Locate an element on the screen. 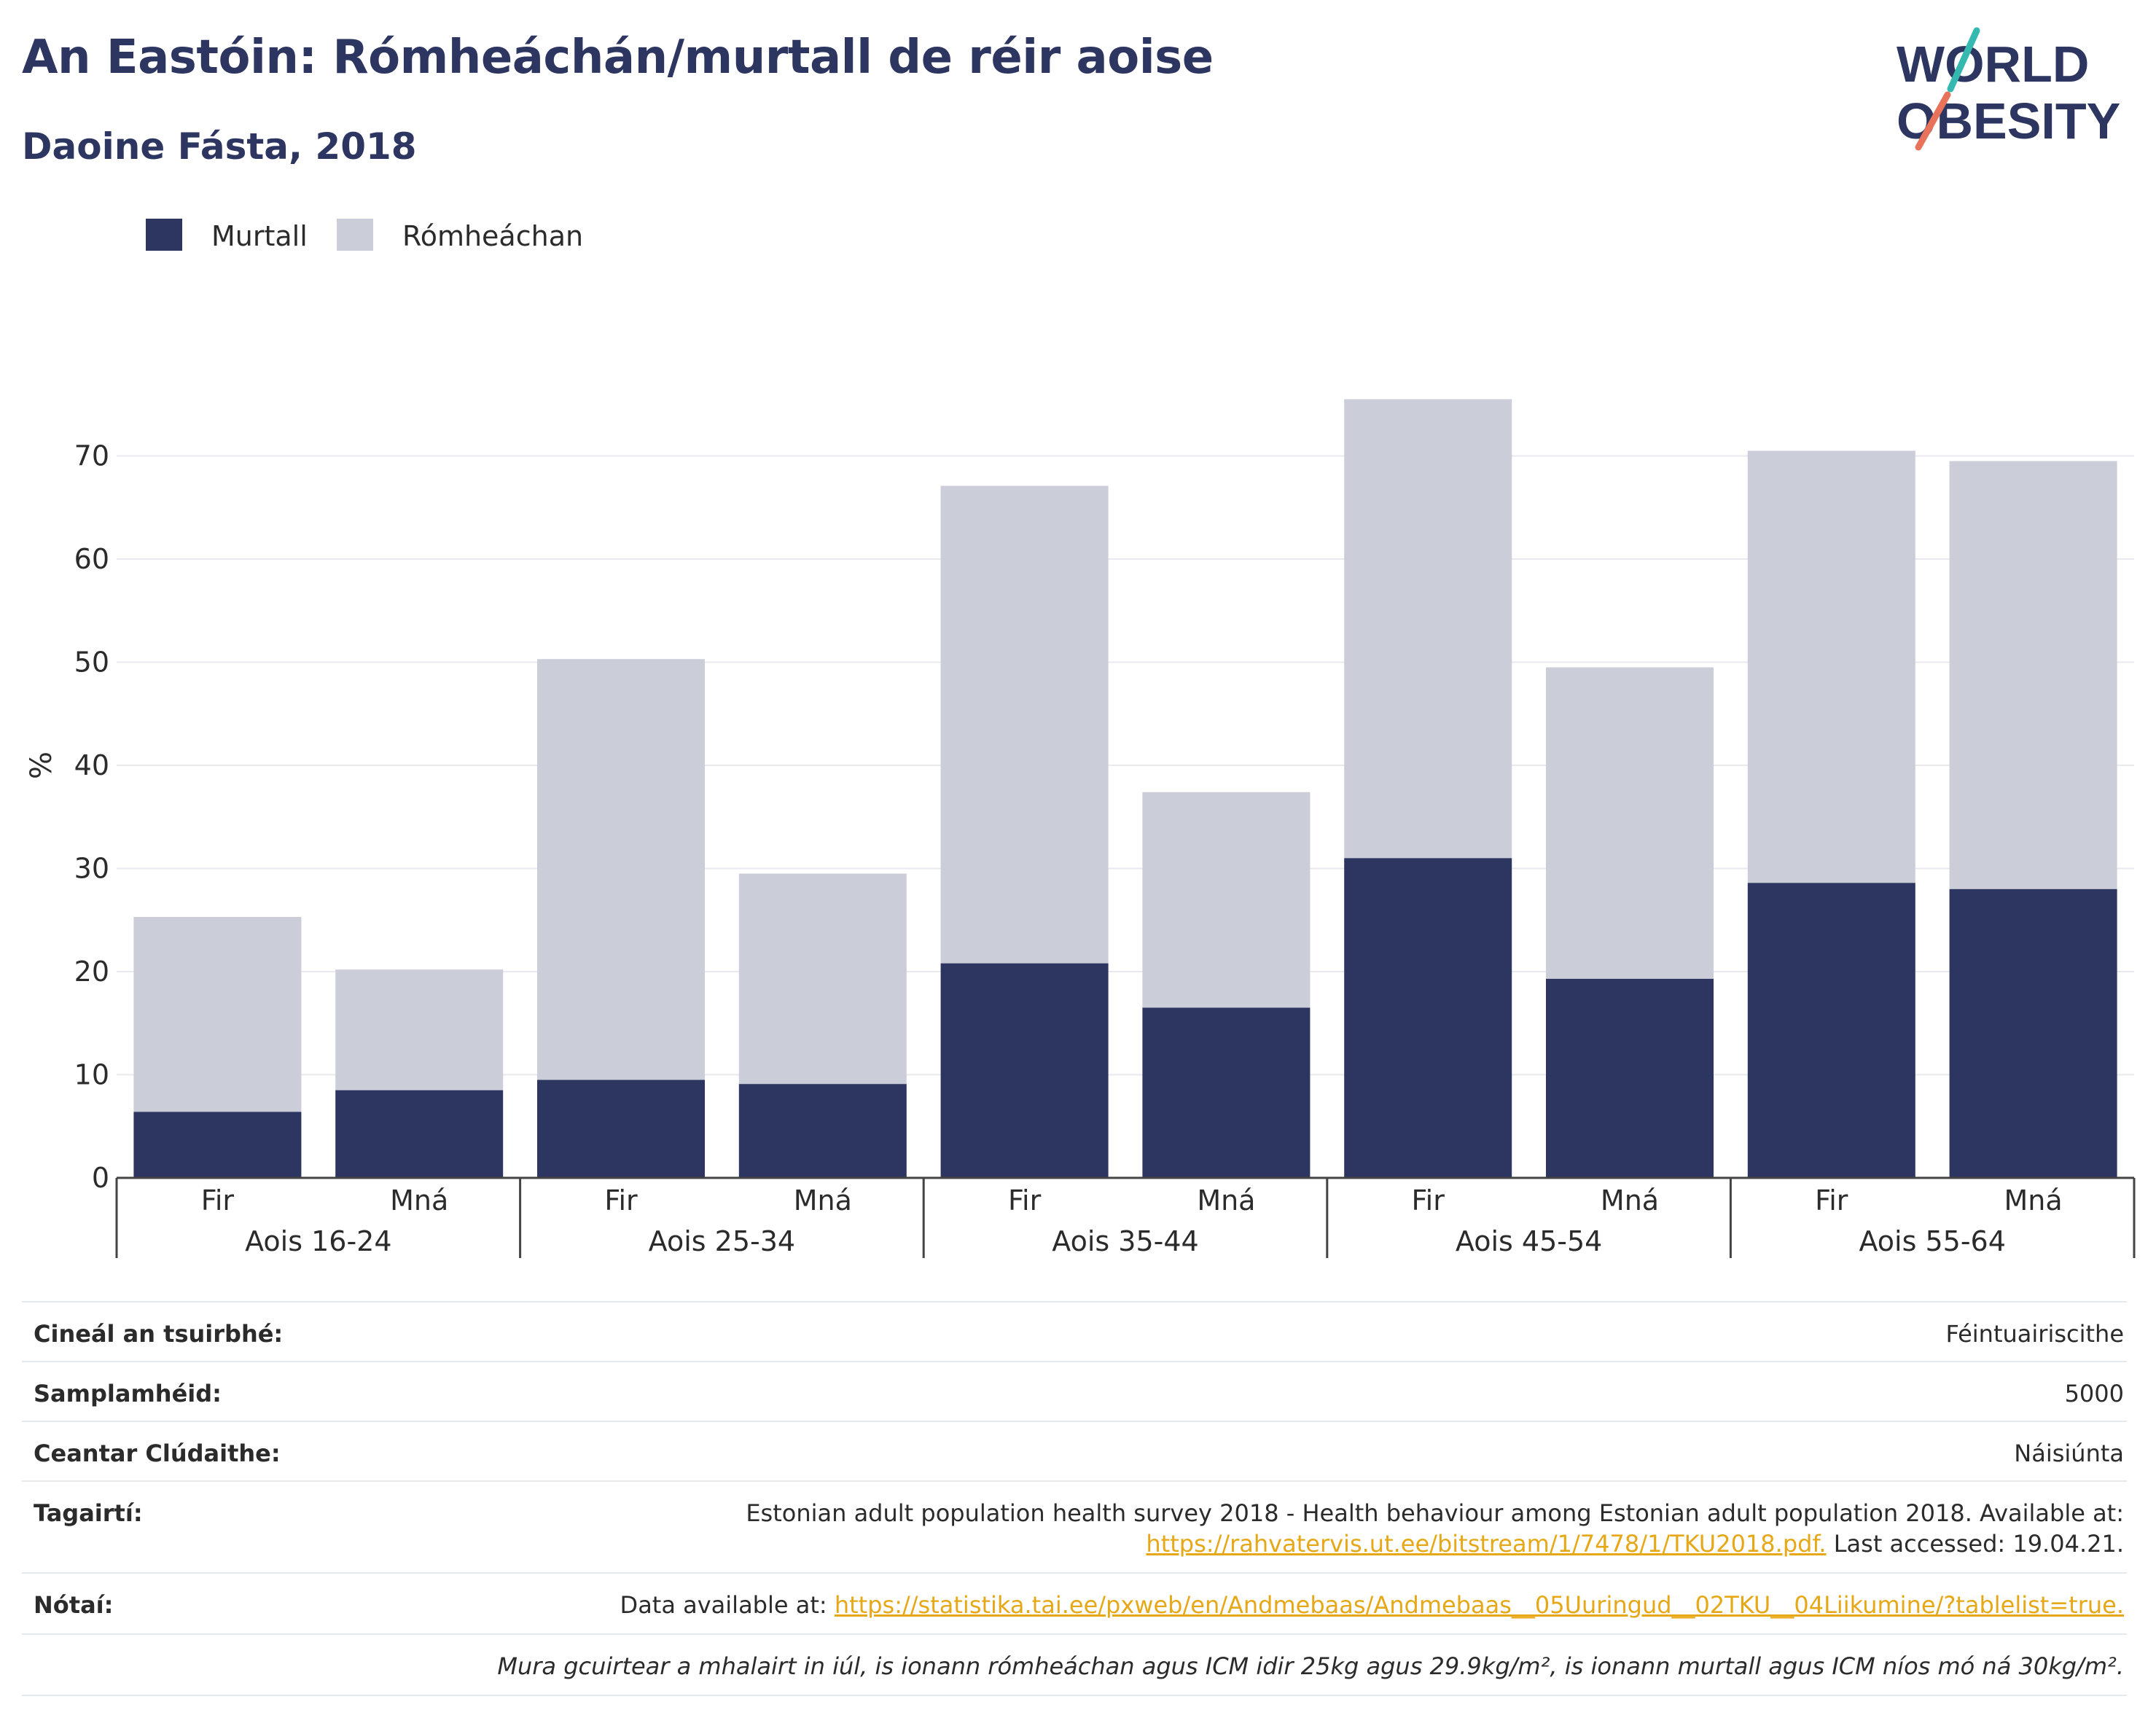 This screenshot has width=2156, height=1734. x-tick-label-7: Mná is located at coordinates (1630, 1200).